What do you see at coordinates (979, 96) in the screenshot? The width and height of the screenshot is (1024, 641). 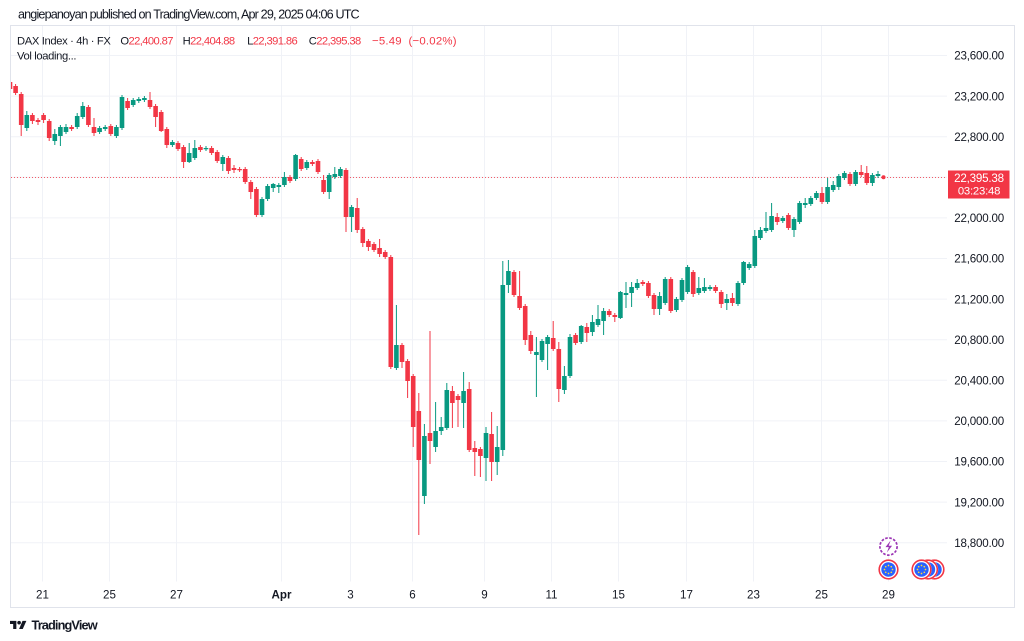 I see `svg-text: 23,200.00` at bounding box center [979, 96].